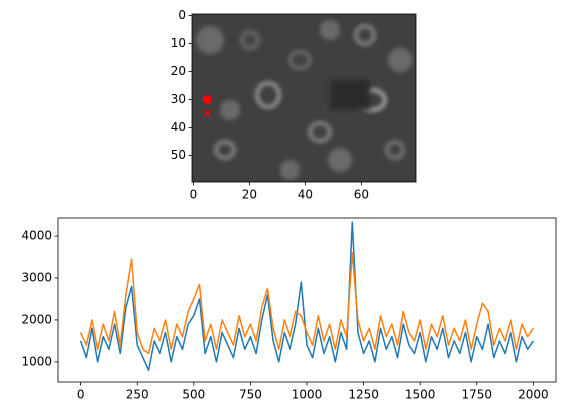 Image resolution: width=561 pixels, height=417 pixels. What do you see at coordinates (250, 395) in the screenshot?
I see `x-tick-label: 750` at bounding box center [250, 395].